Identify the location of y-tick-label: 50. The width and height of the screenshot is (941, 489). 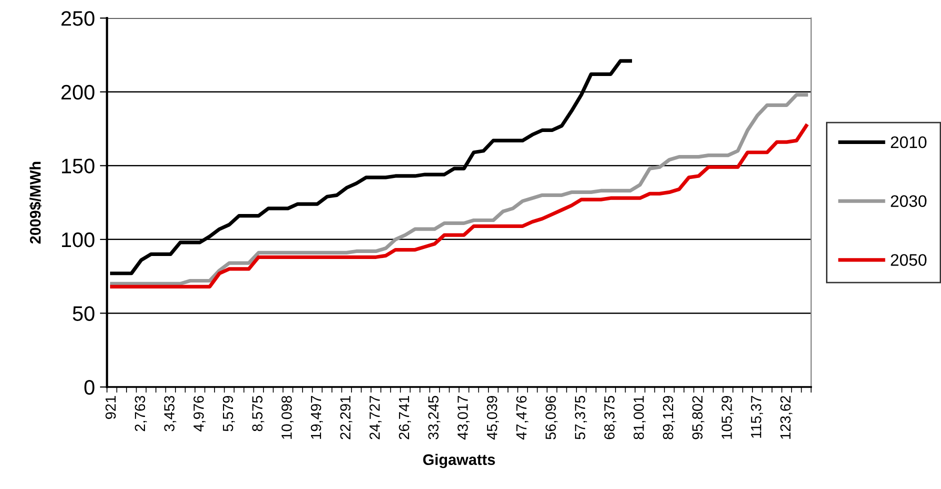
(83, 313).